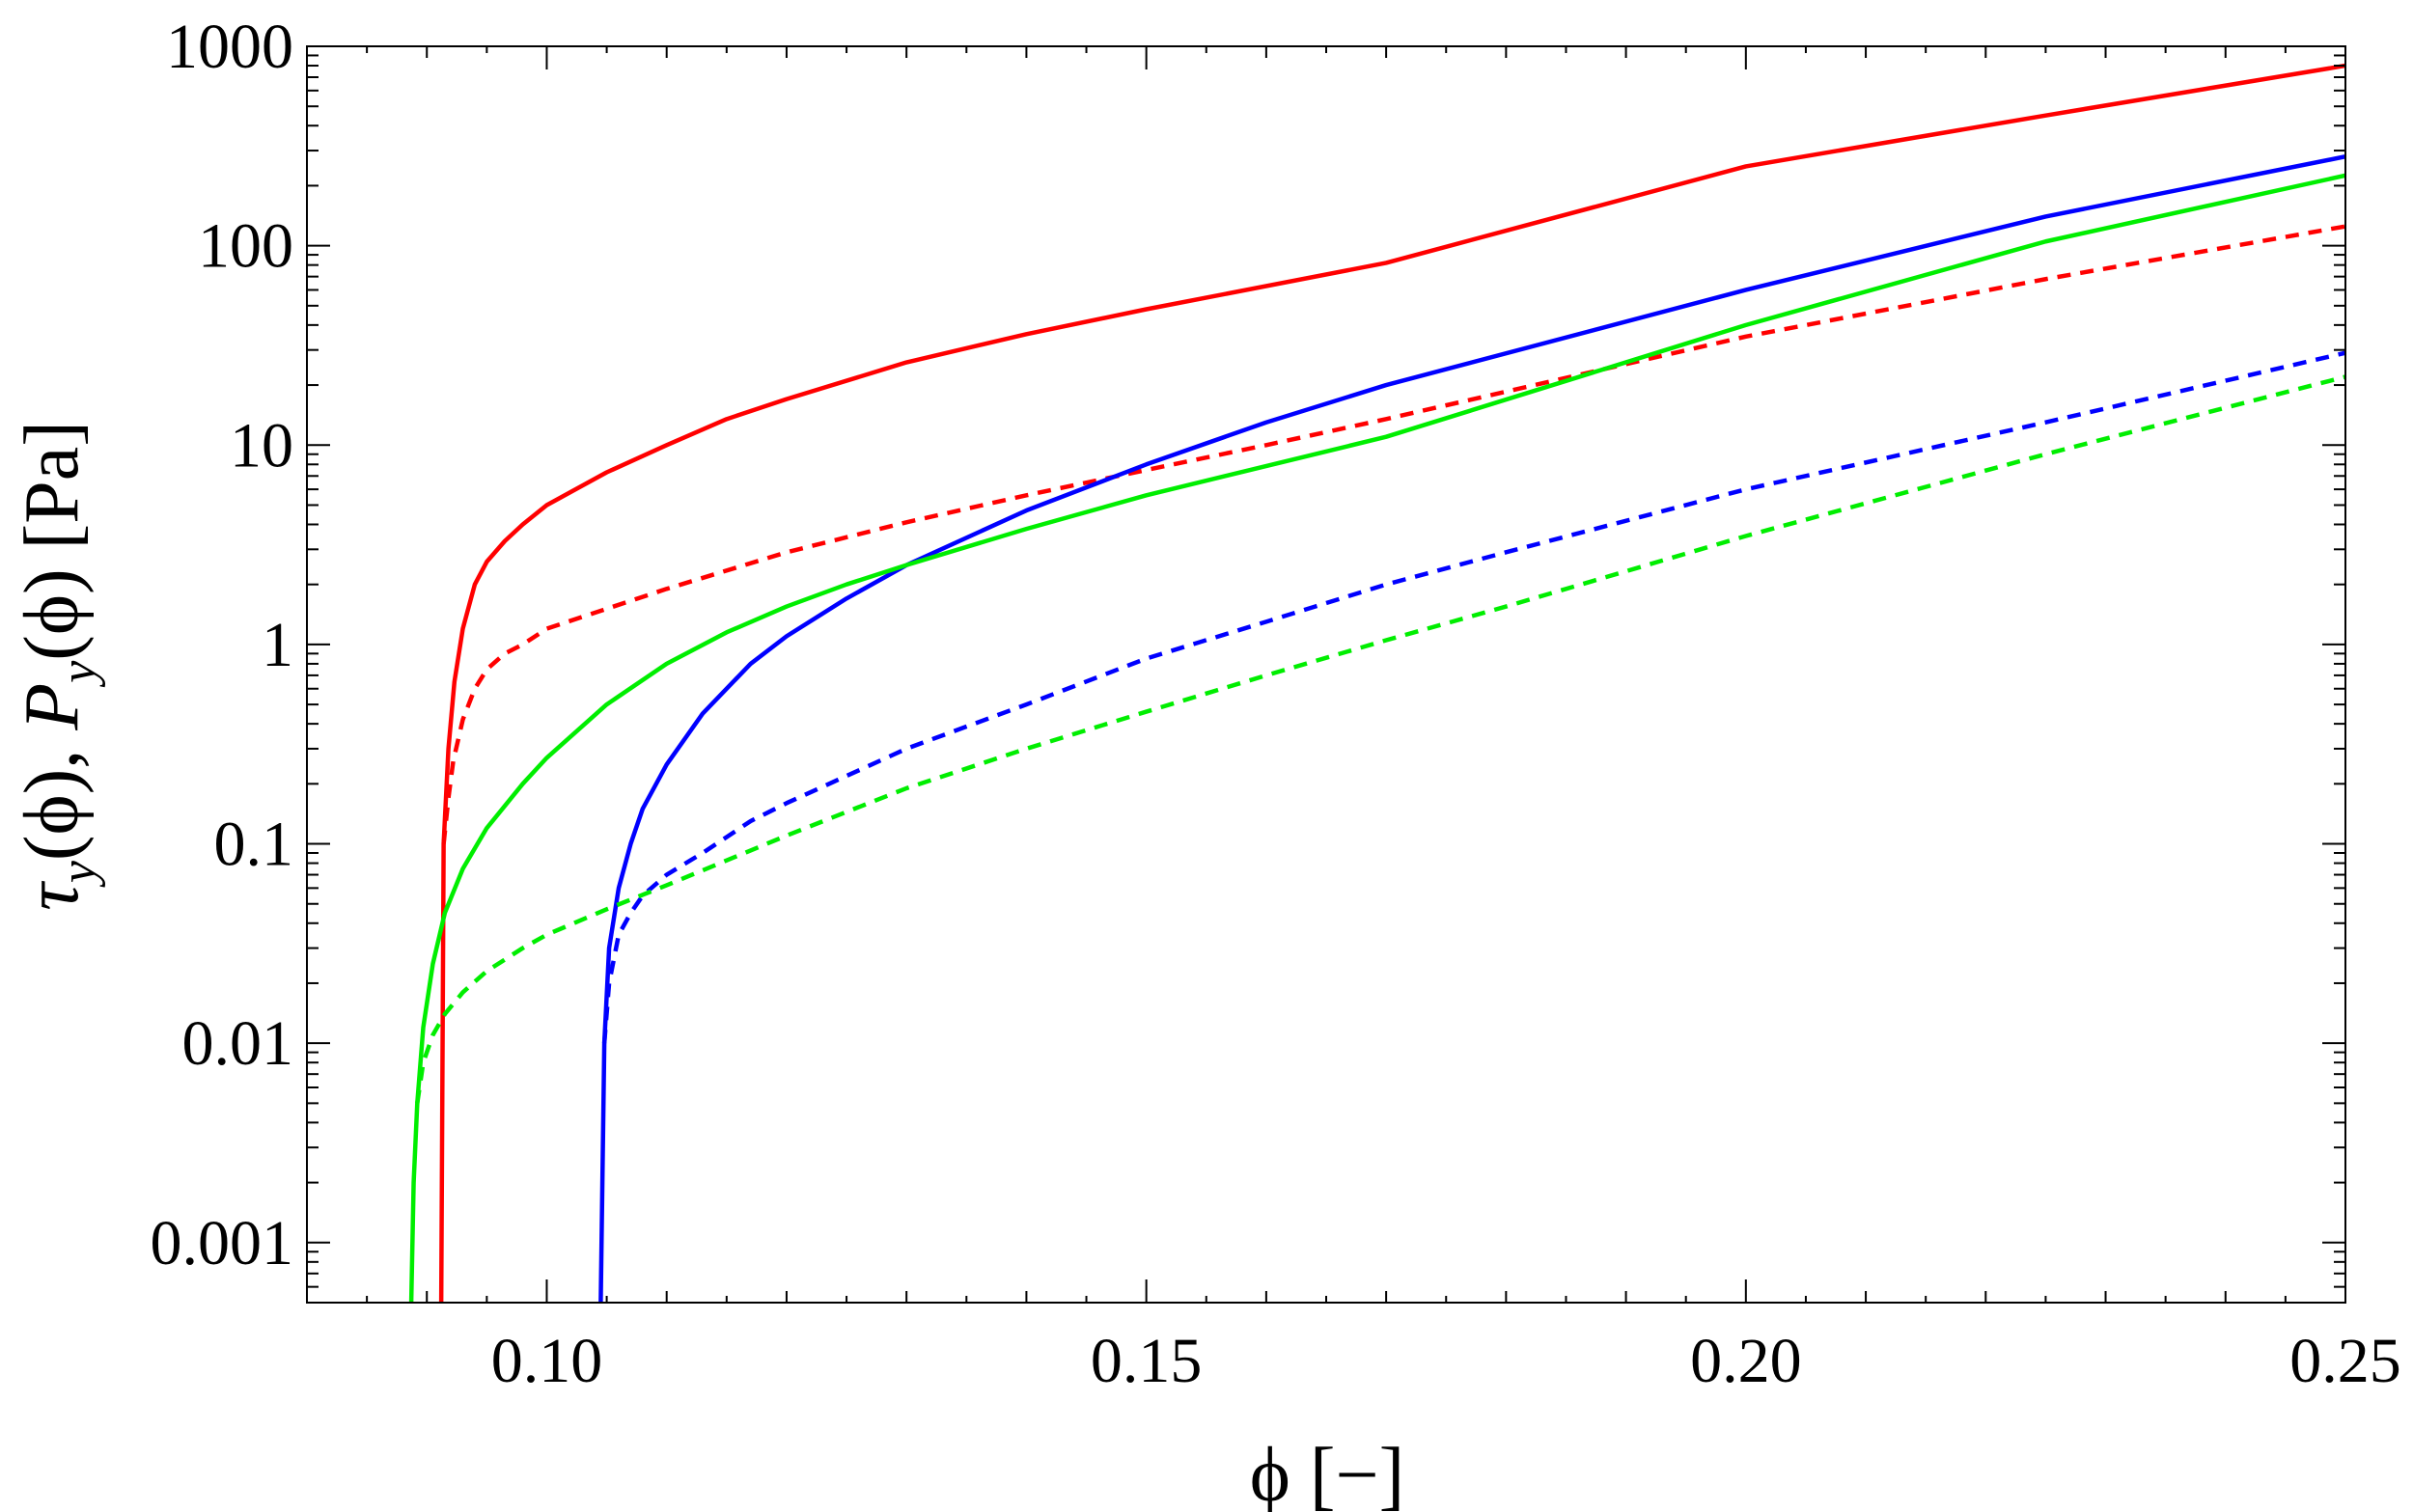  Describe the element at coordinates (78, 874) in the screenshot. I see `y-axis-label-tau-sub: y` at that location.